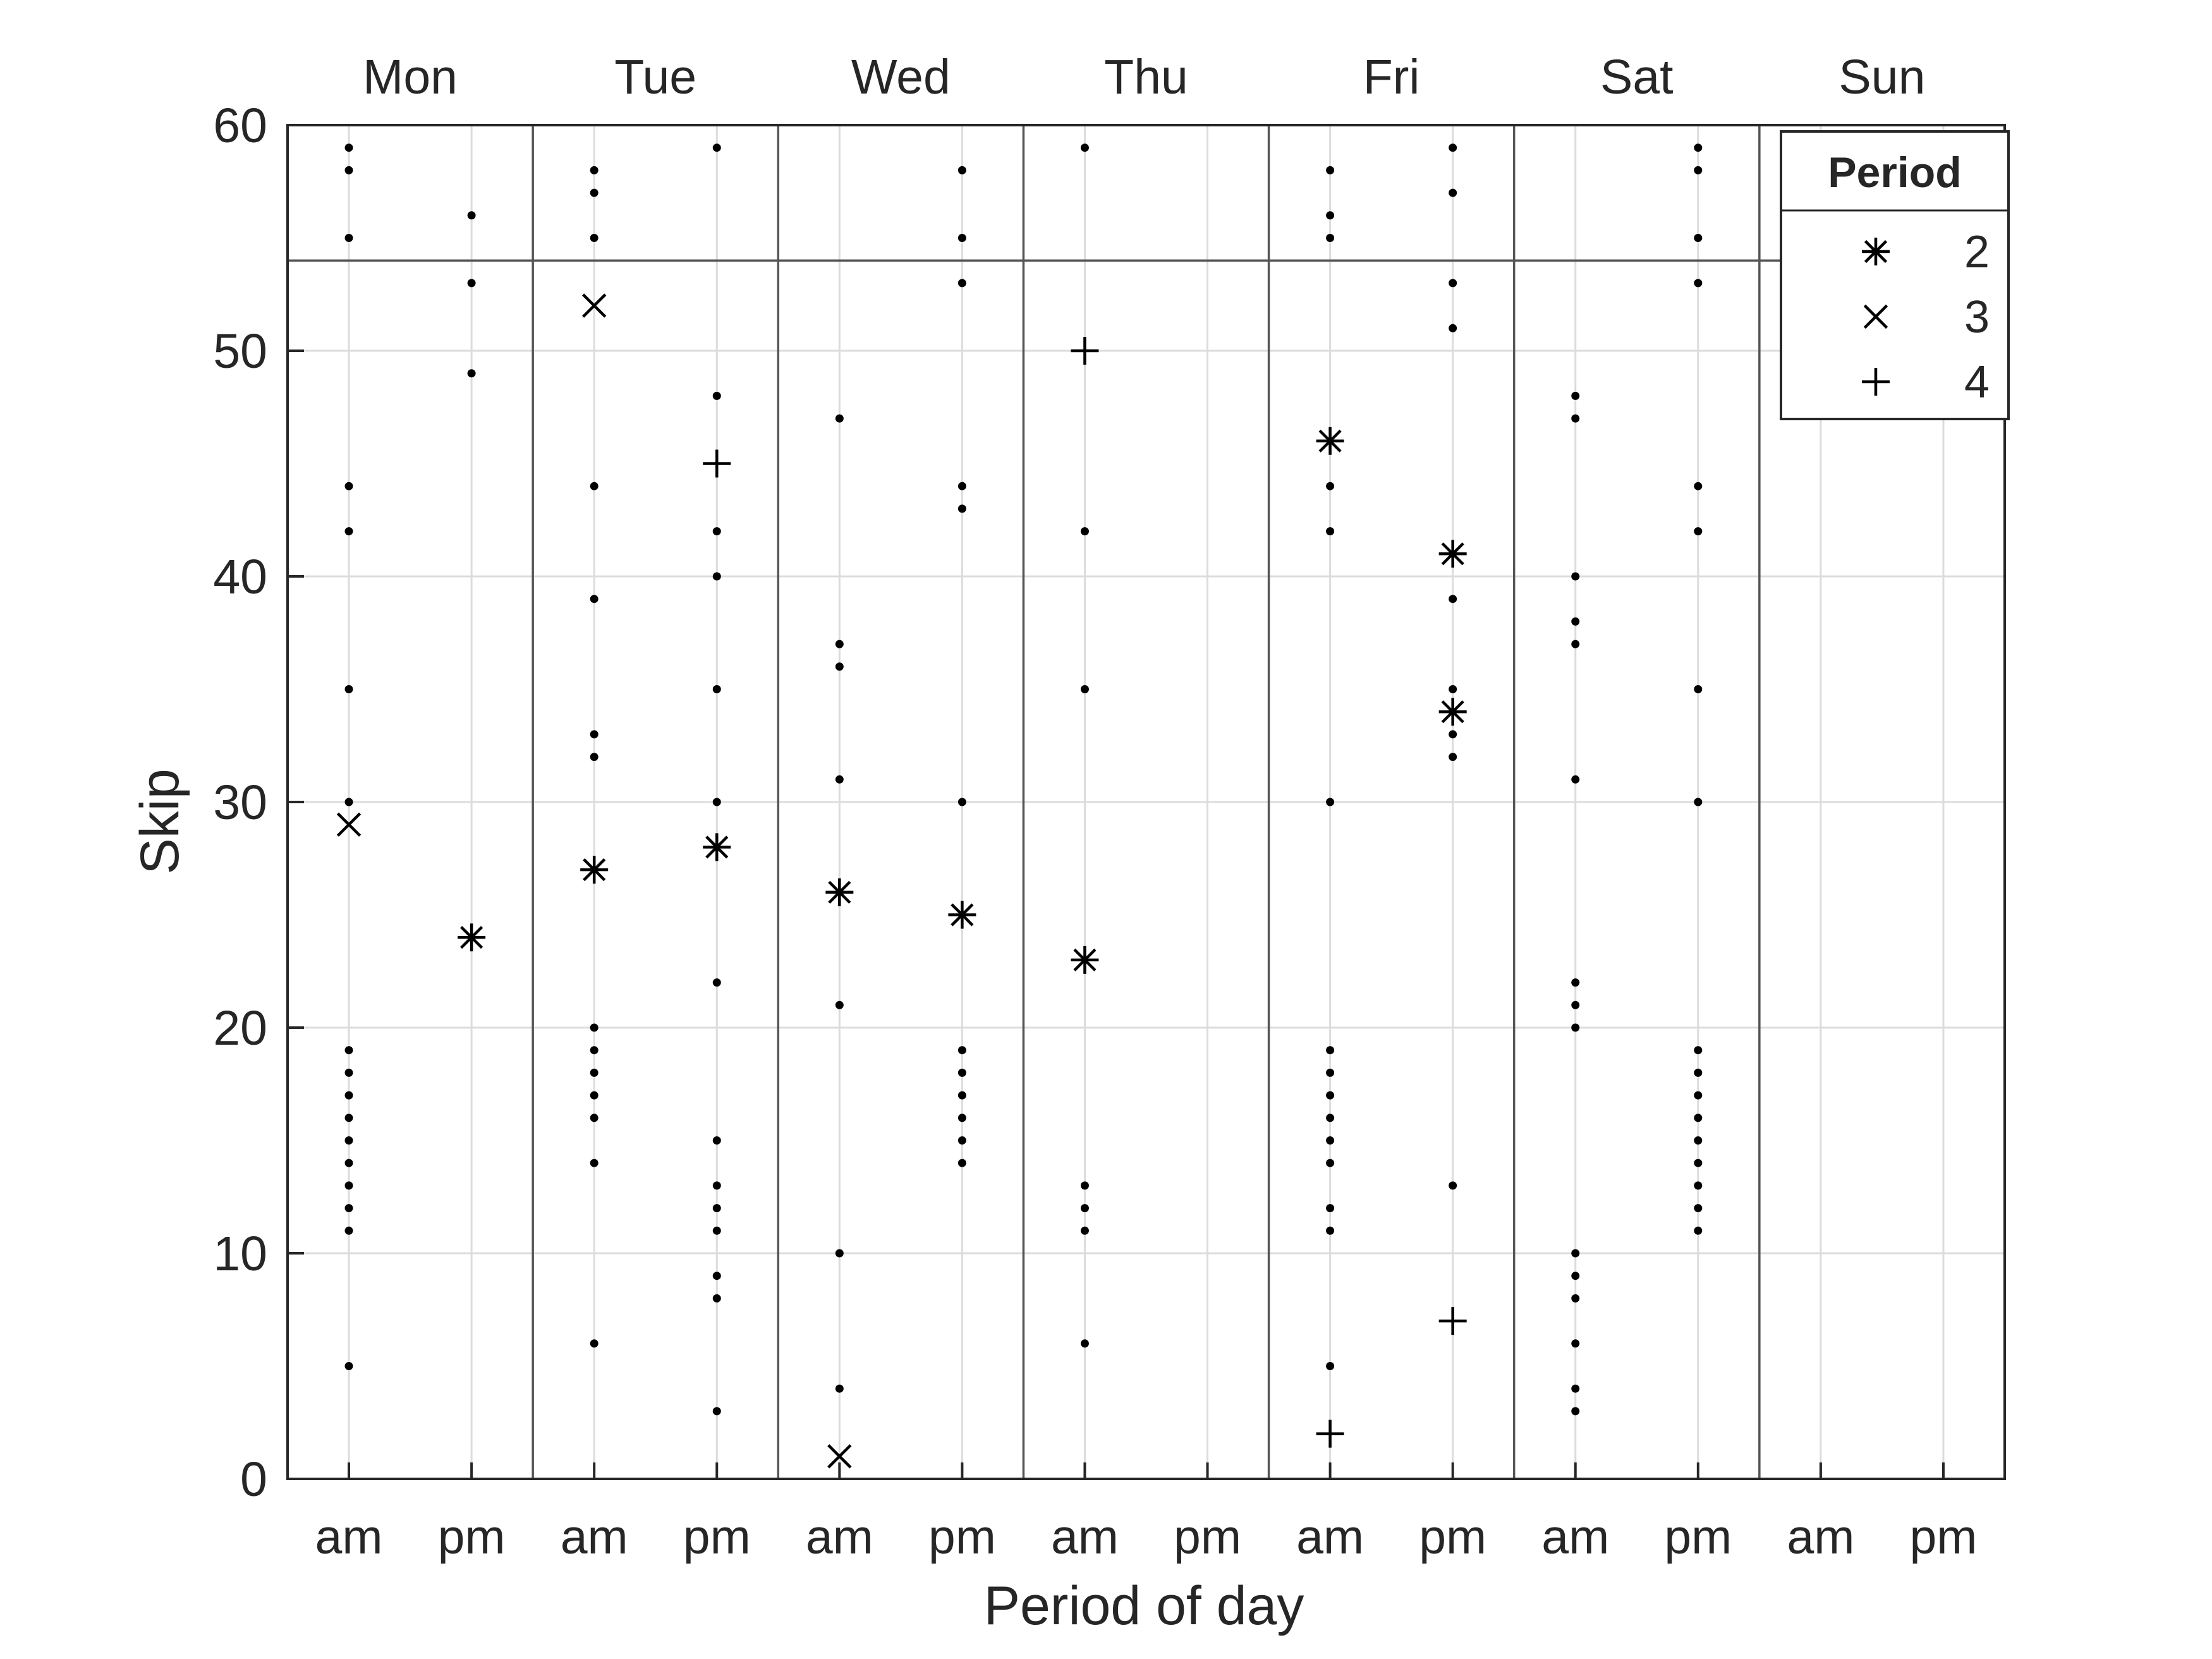 This screenshot has width=2212, height=1659. What do you see at coordinates (1881, 77) in the screenshot?
I see `day-label-sun: Sun` at bounding box center [1881, 77].